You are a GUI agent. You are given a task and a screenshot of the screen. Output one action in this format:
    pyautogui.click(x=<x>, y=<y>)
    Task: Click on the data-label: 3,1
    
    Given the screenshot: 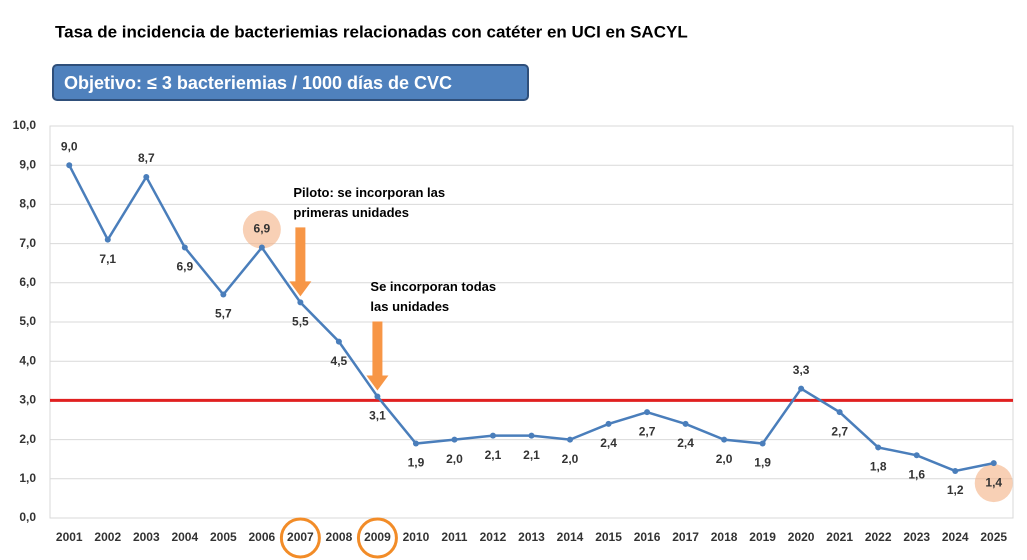 What is the action you would take?
    pyautogui.click(x=377, y=416)
    